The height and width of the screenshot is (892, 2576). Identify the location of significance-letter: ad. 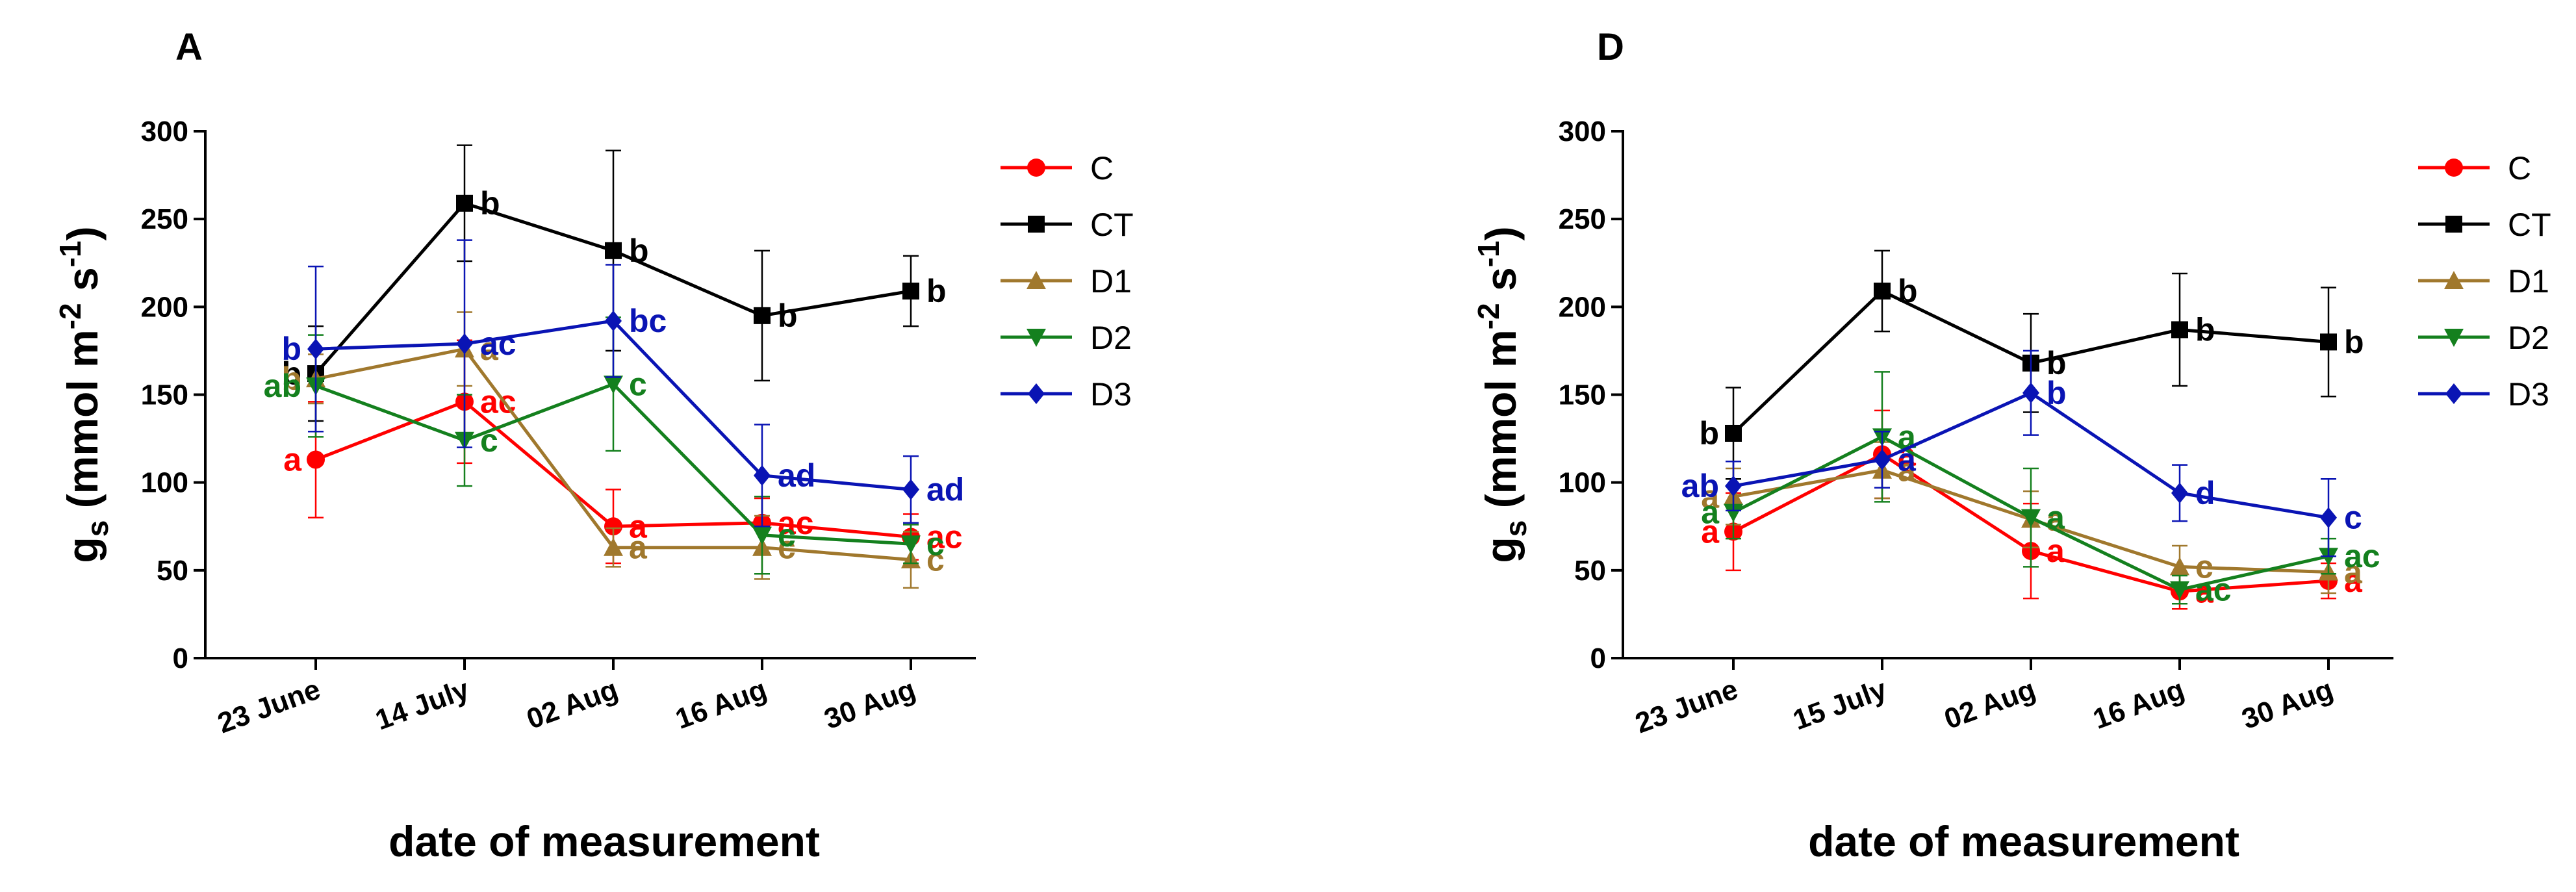
(796, 475).